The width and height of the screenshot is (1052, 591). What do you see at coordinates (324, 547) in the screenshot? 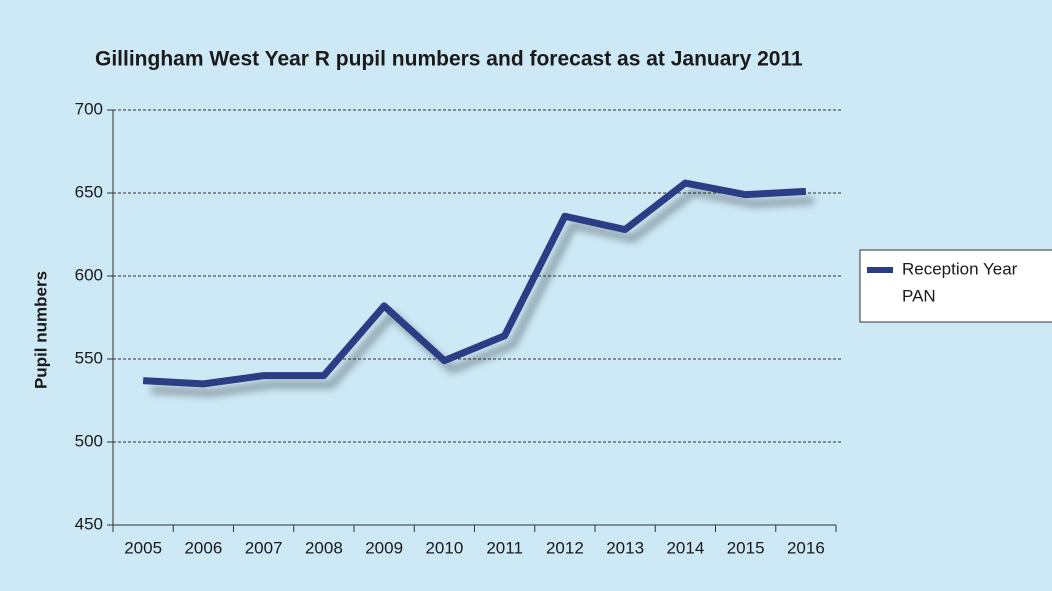
I see `x-tick-label: 2008` at bounding box center [324, 547].